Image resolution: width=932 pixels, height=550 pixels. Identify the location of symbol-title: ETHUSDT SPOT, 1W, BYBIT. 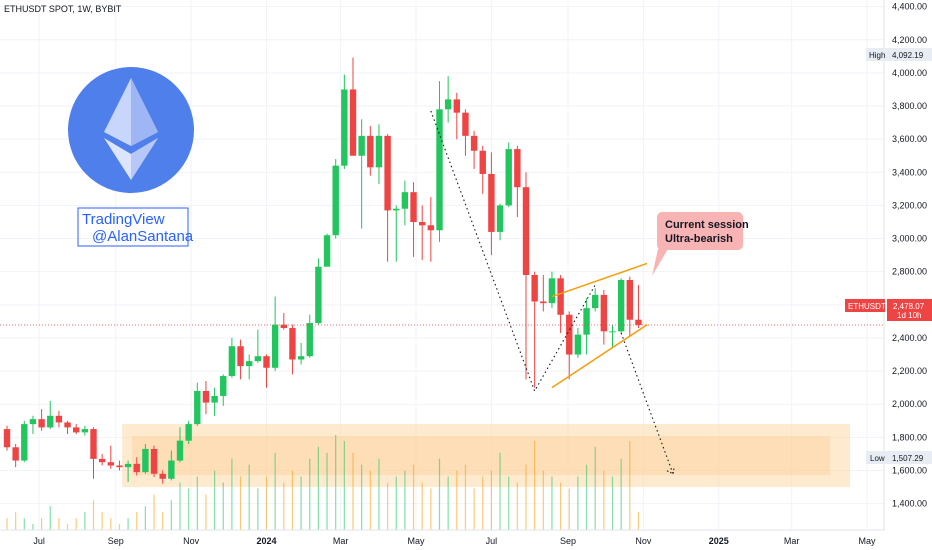
(63, 9).